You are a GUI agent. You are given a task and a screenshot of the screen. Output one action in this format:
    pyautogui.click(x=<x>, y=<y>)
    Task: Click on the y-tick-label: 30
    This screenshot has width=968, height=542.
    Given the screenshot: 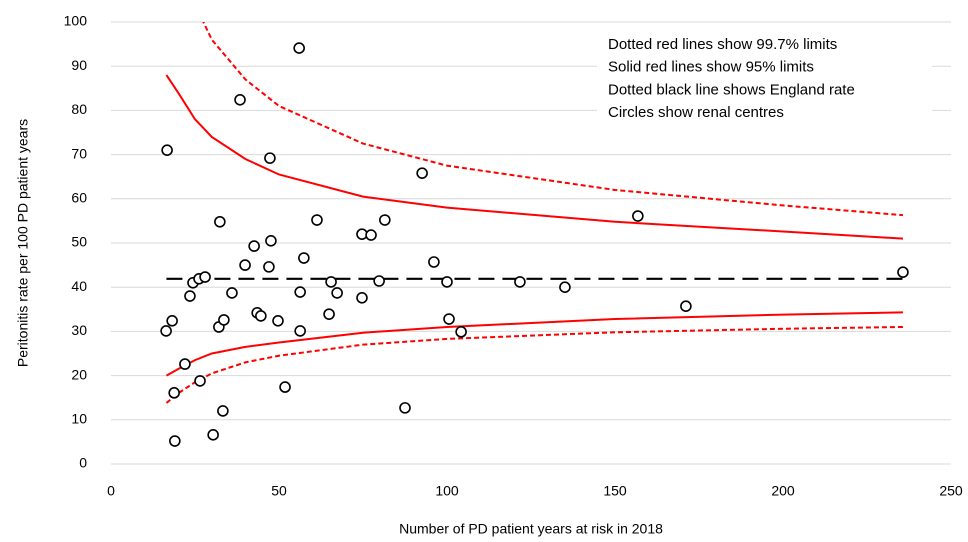 What is the action you would take?
    pyautogui.click(x=79, y=330)
    